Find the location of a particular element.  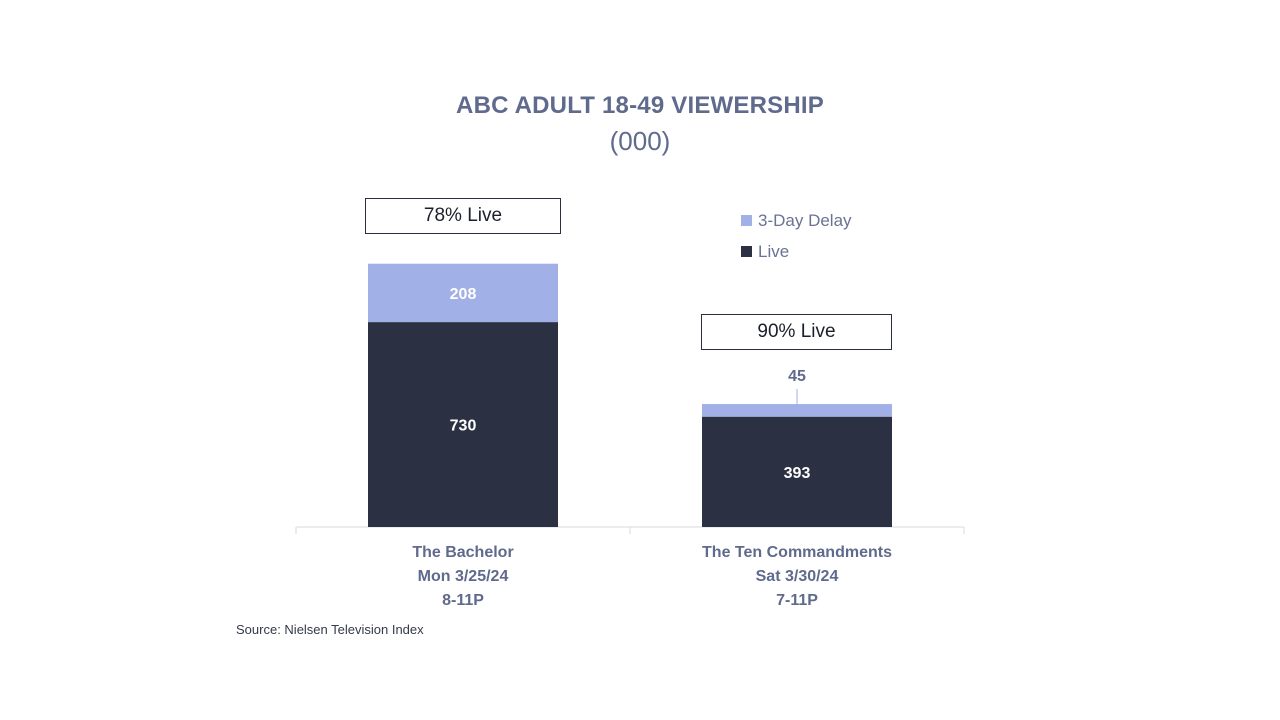

category-label-ten-commandments: The Ten Commandments Sat 3/30/24 7-11P is located at coordinates (797, 577).